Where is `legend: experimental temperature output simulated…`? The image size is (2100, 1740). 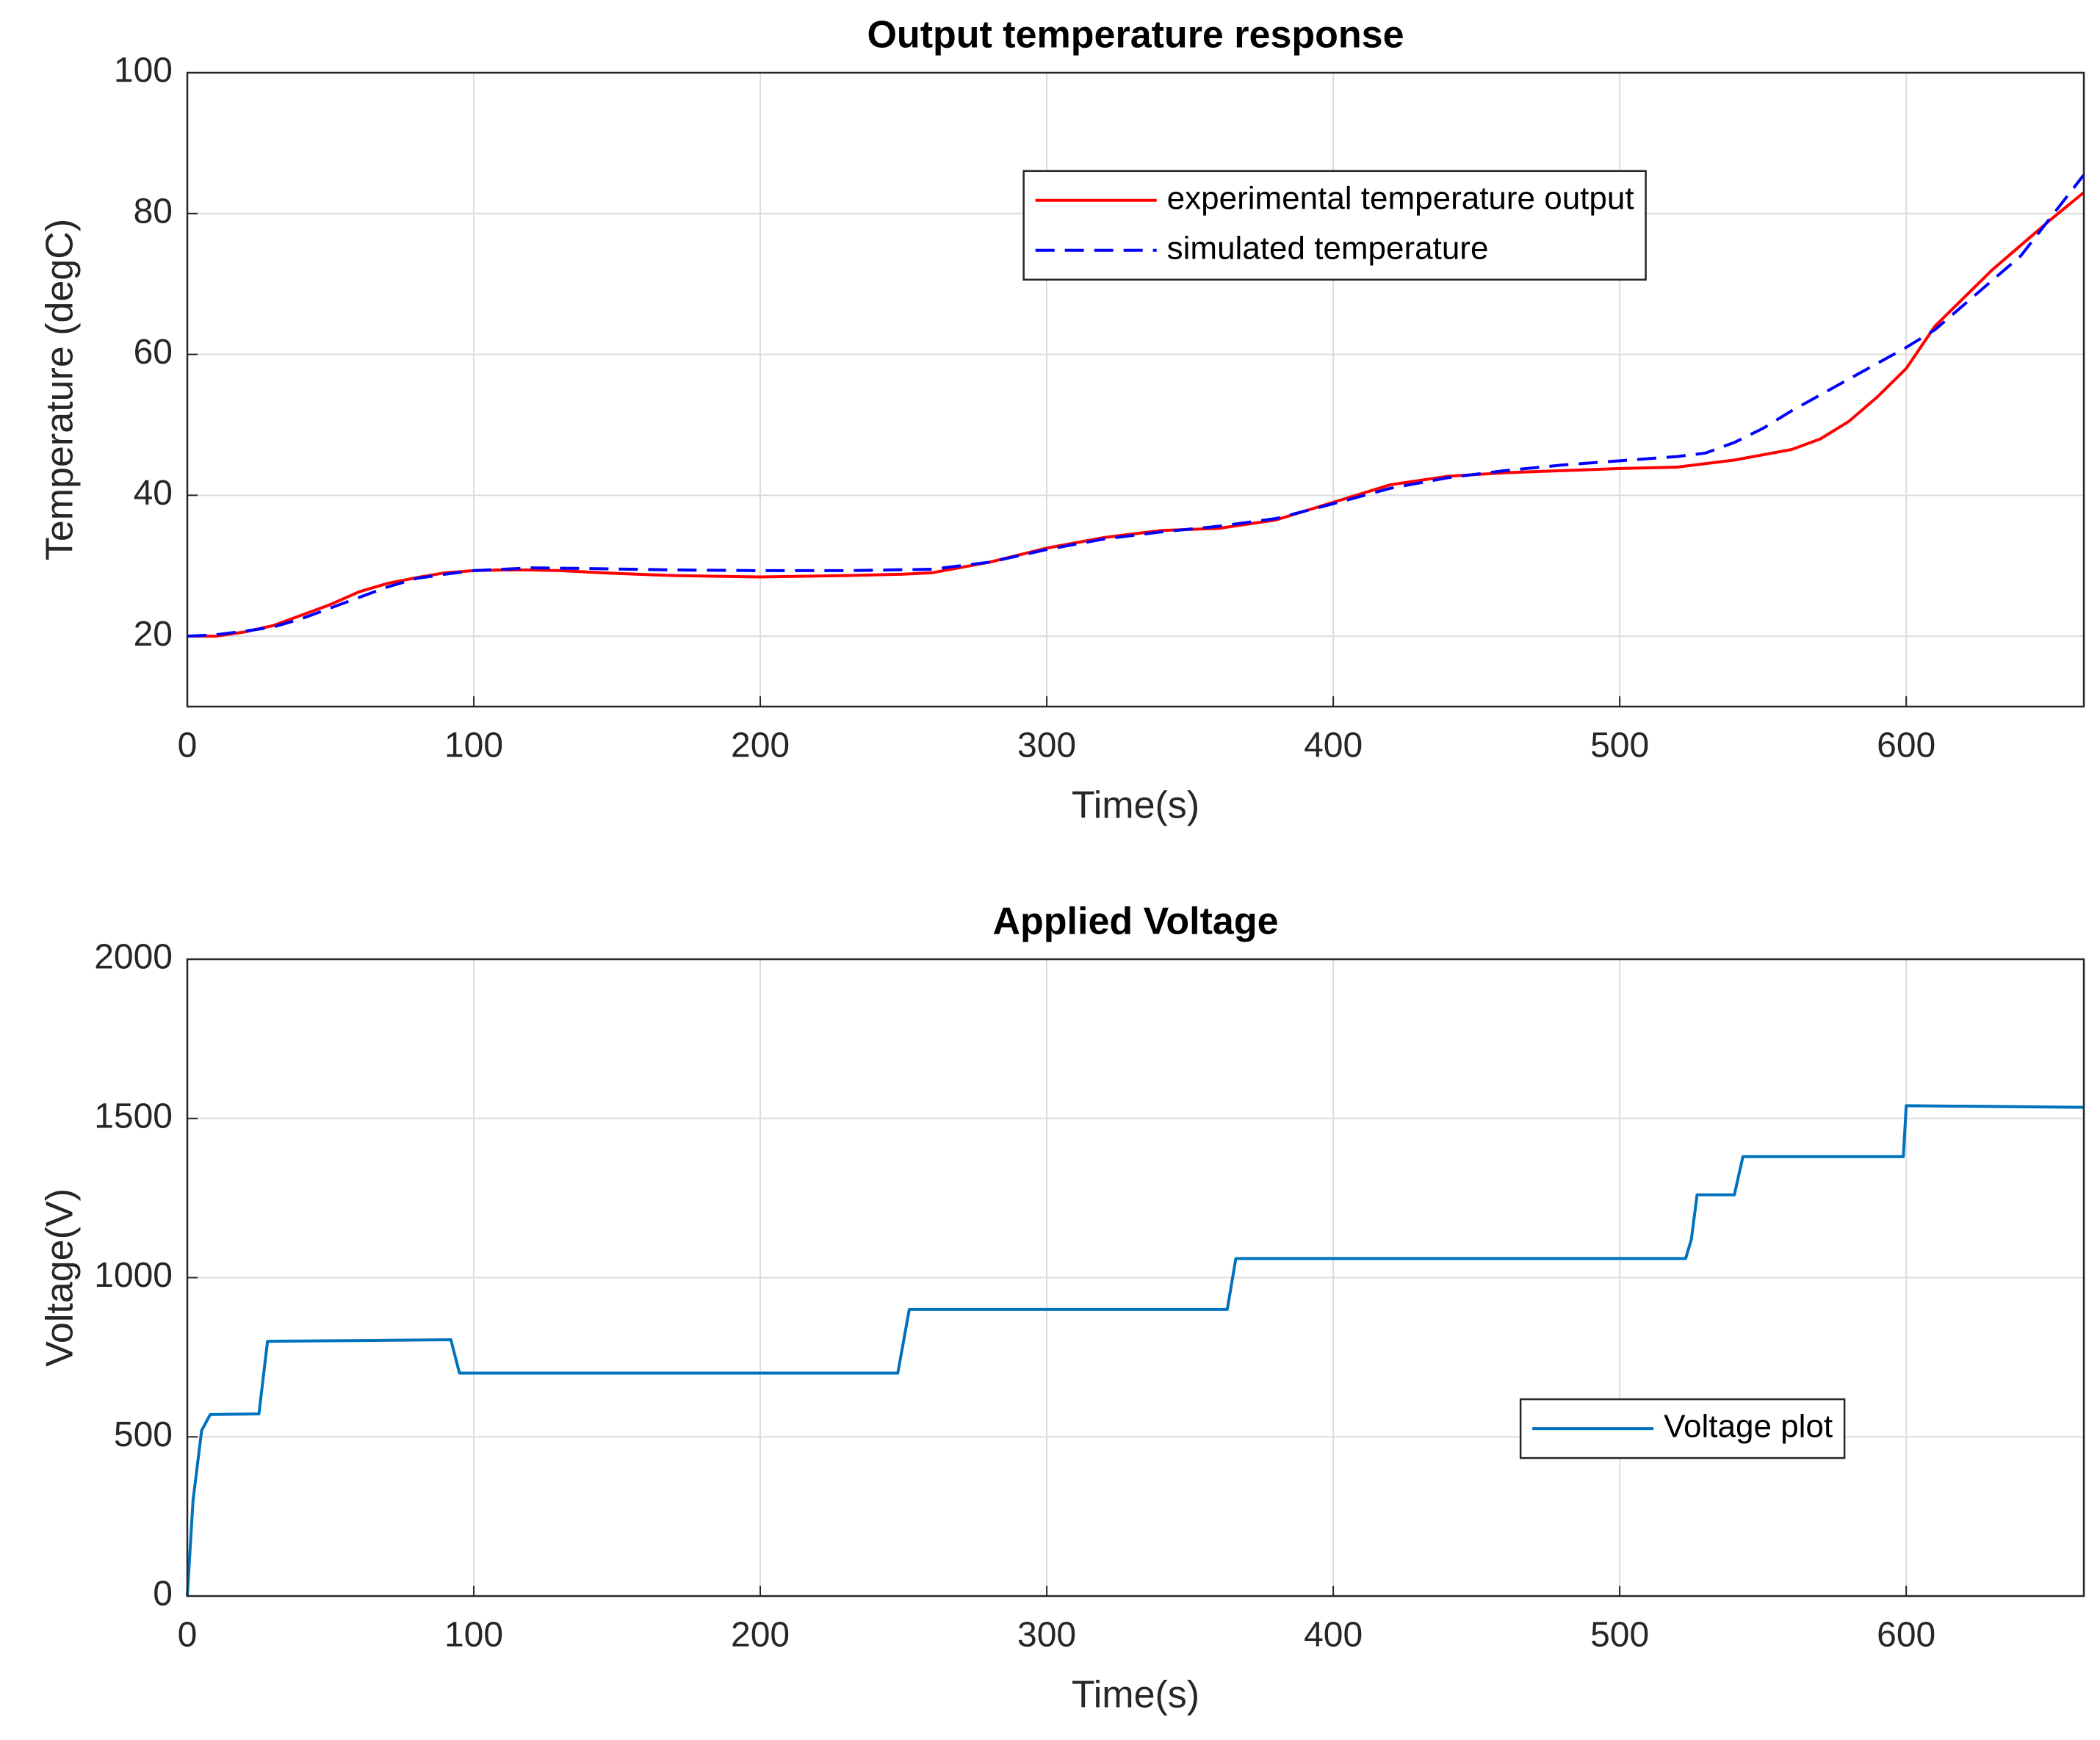 legend: experimental temperature output simulated… is located at coordinates (1334, 225).